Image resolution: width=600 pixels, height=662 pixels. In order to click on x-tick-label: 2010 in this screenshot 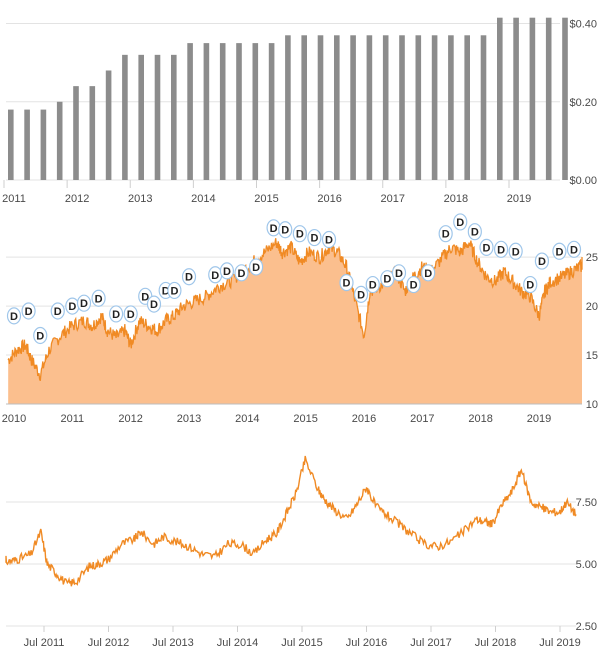, I will do `click(14, 419)`.